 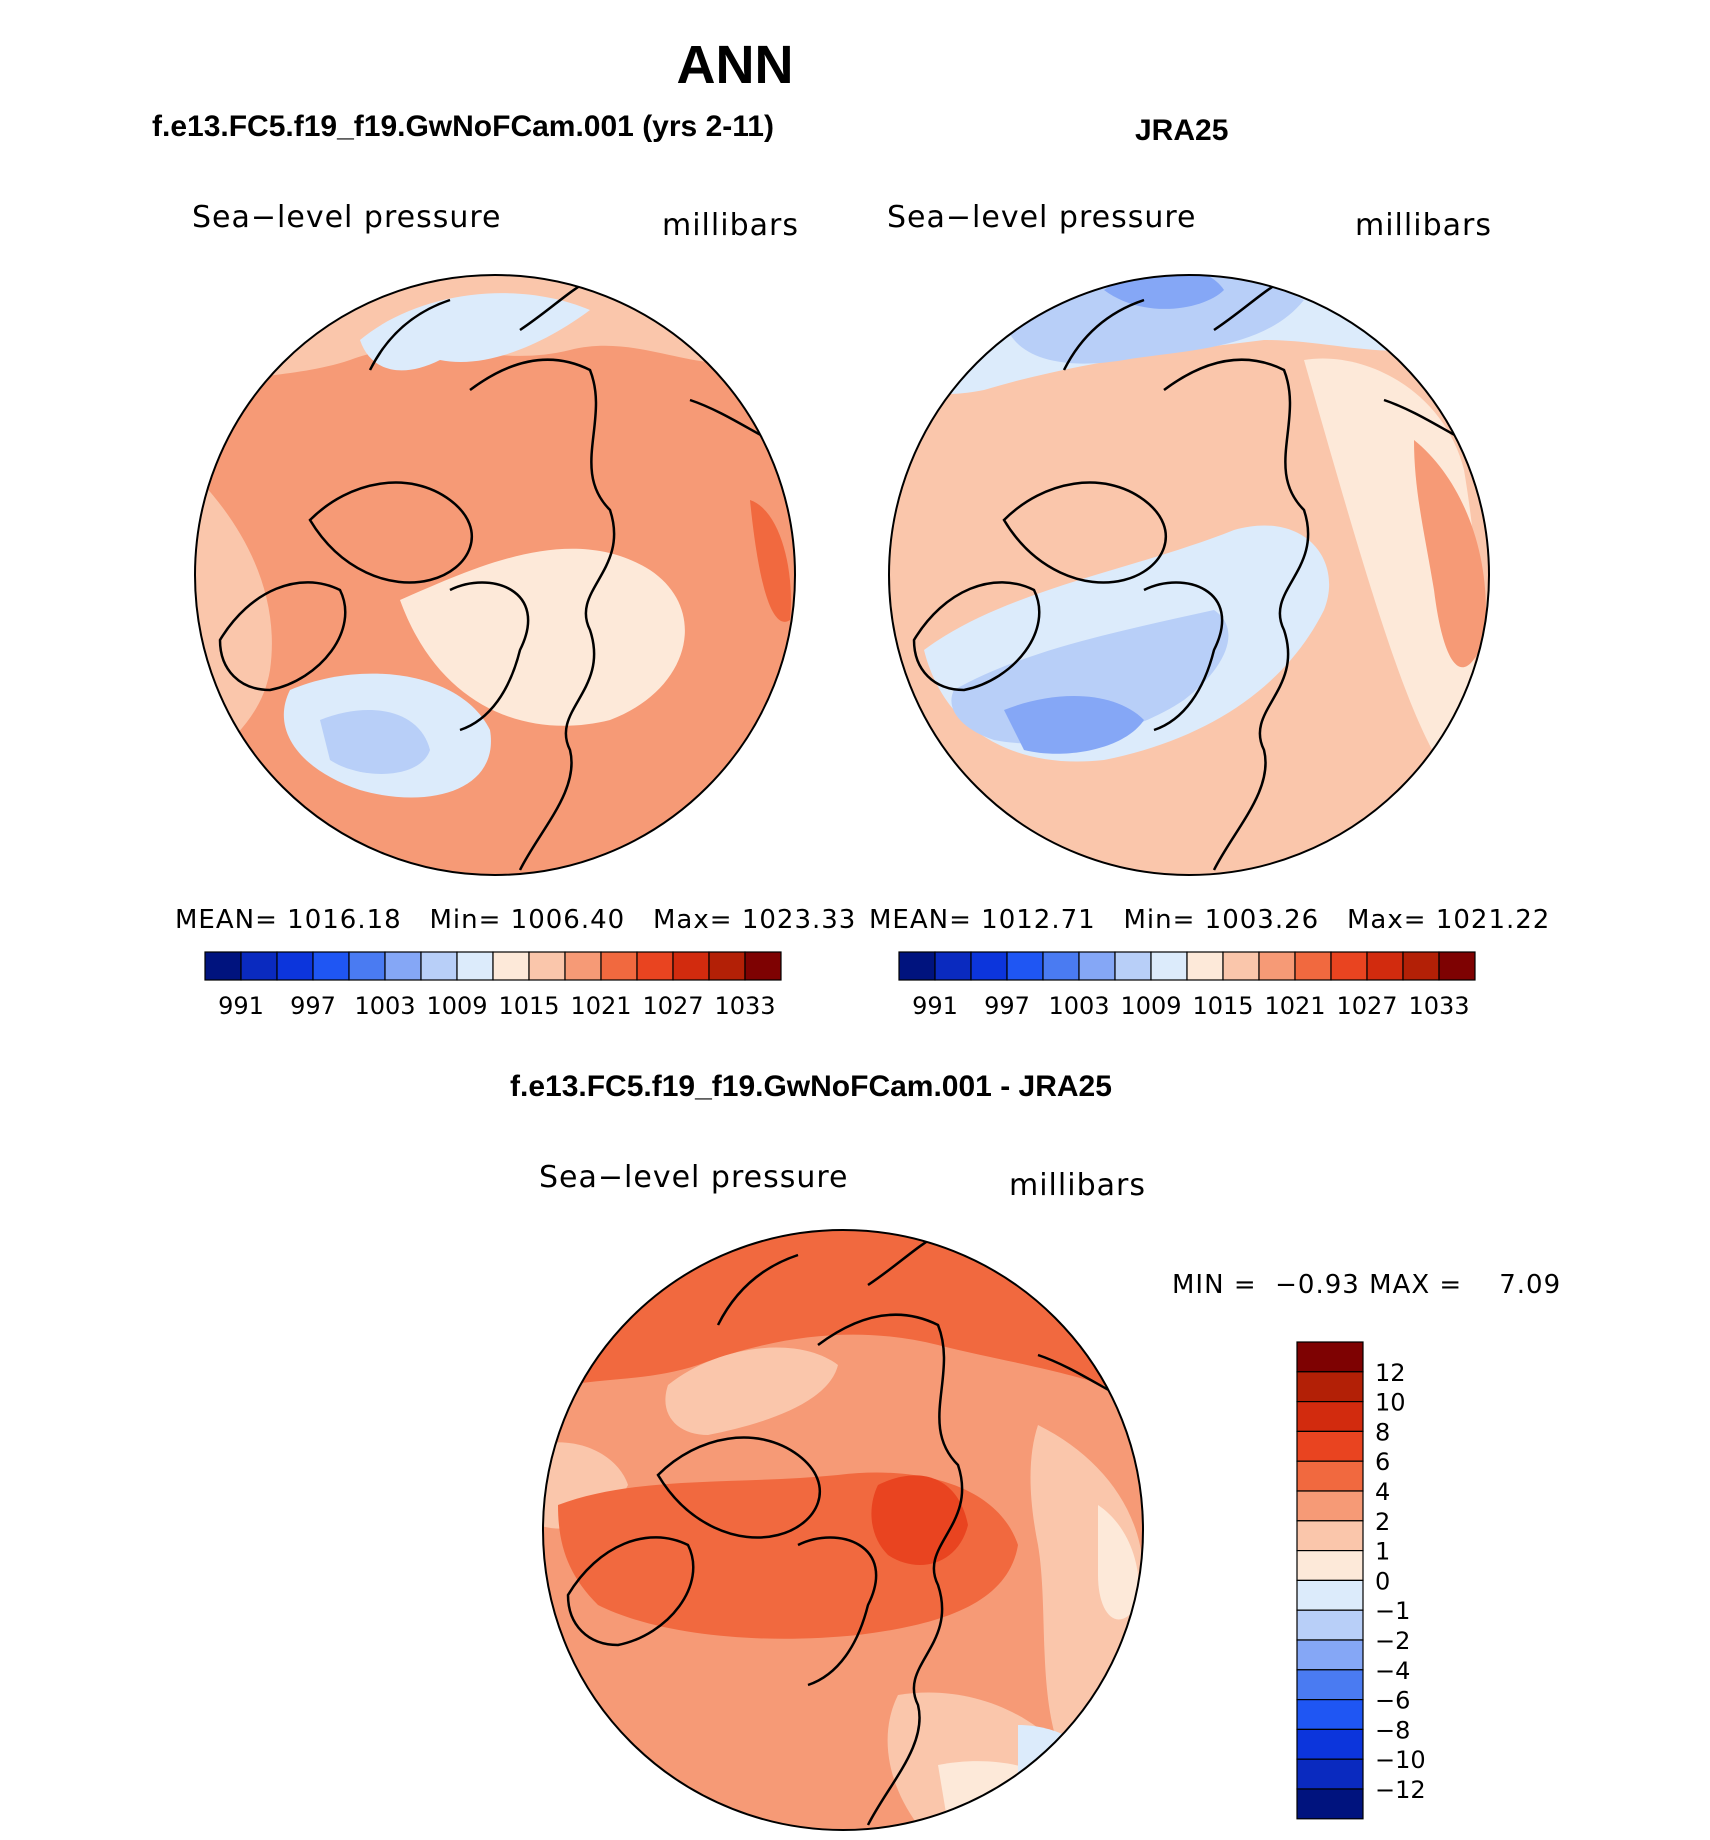 I want to click on panel1-map-boundary, so click(x=495, y=575).